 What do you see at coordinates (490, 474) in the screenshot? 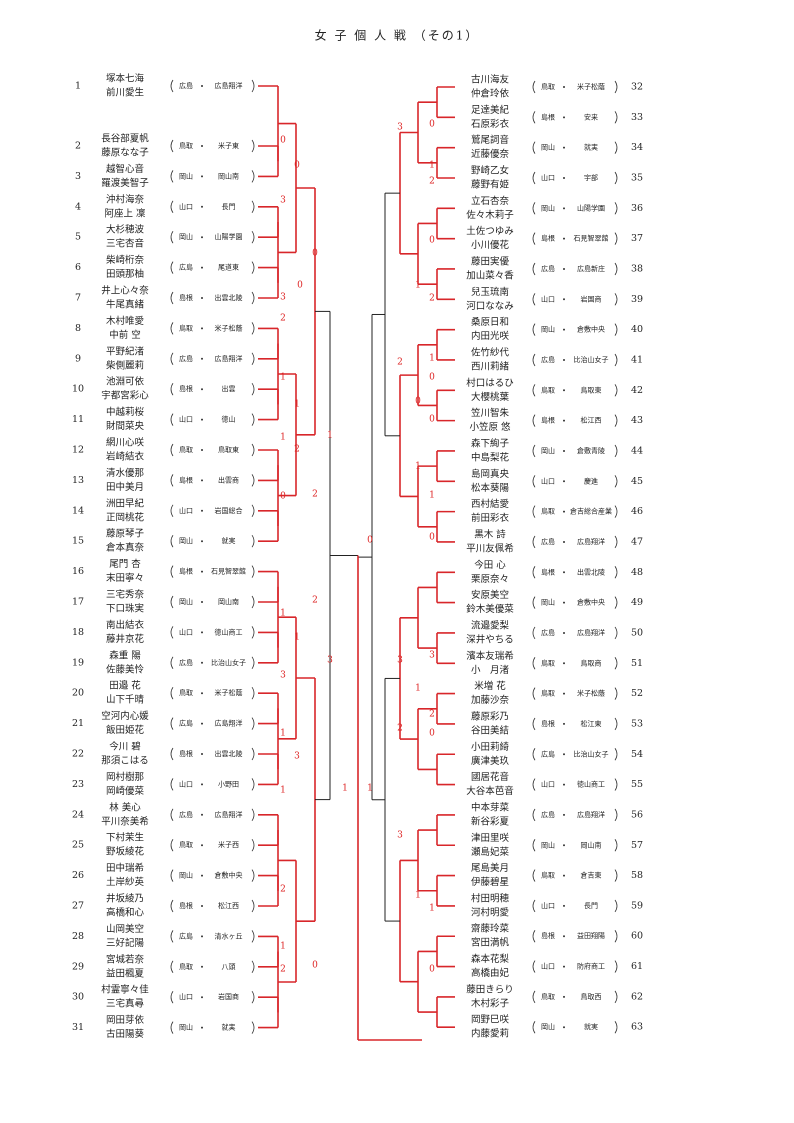
I see `player-name: 島岡真央` at bounding box center [490, 474].